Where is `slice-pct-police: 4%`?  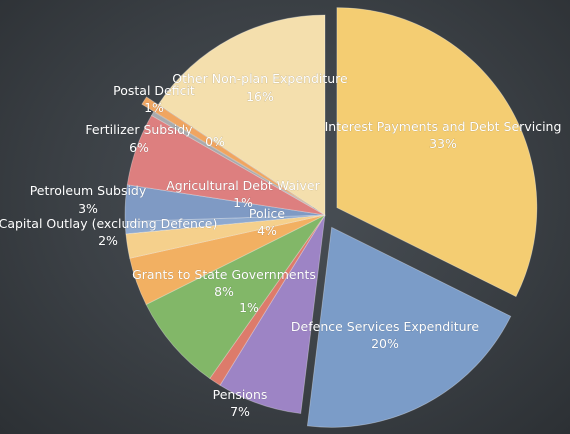
slice-pct-police: 4% is located at coordinates (267, 230).